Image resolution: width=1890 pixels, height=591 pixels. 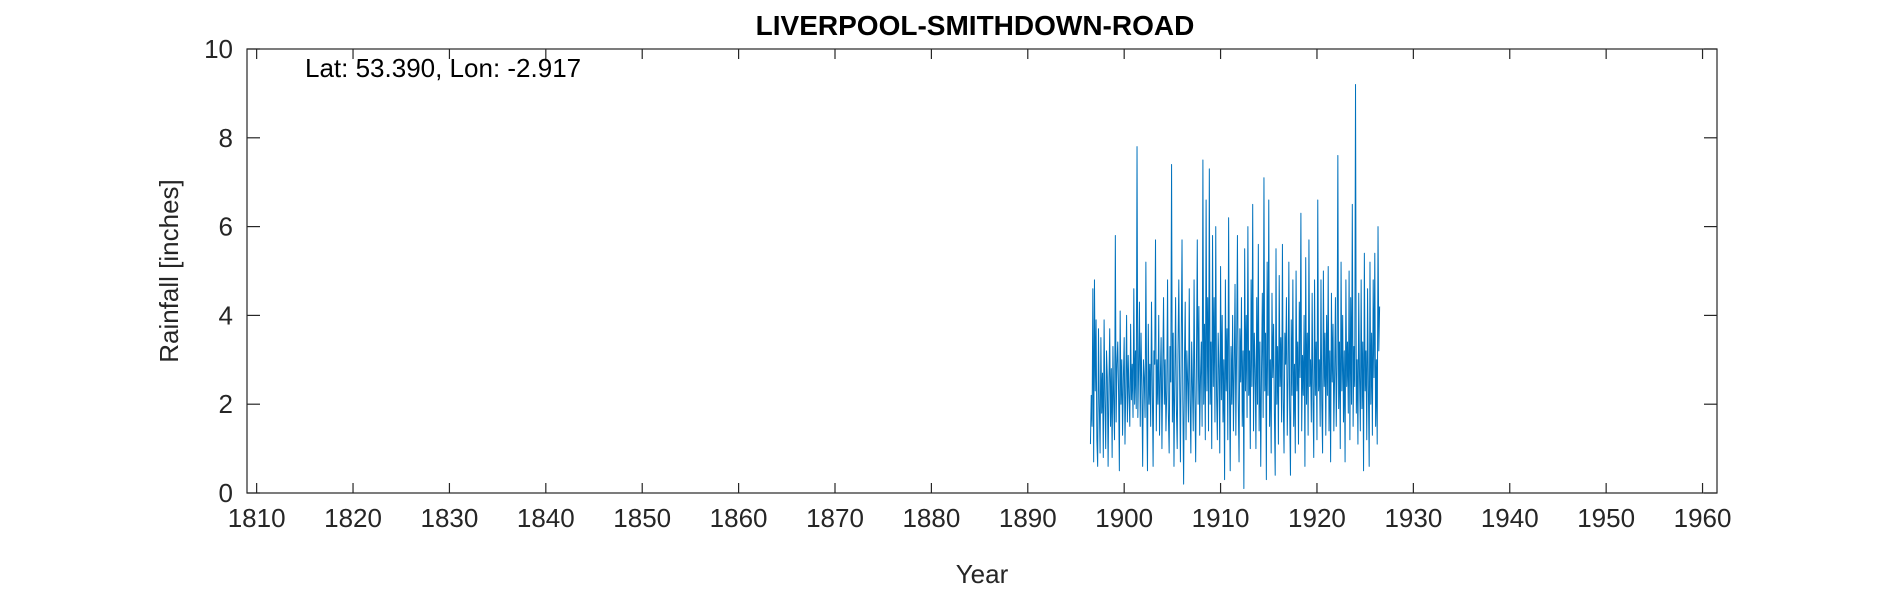 I want to click on series-group, so click(x=1235, y=287).